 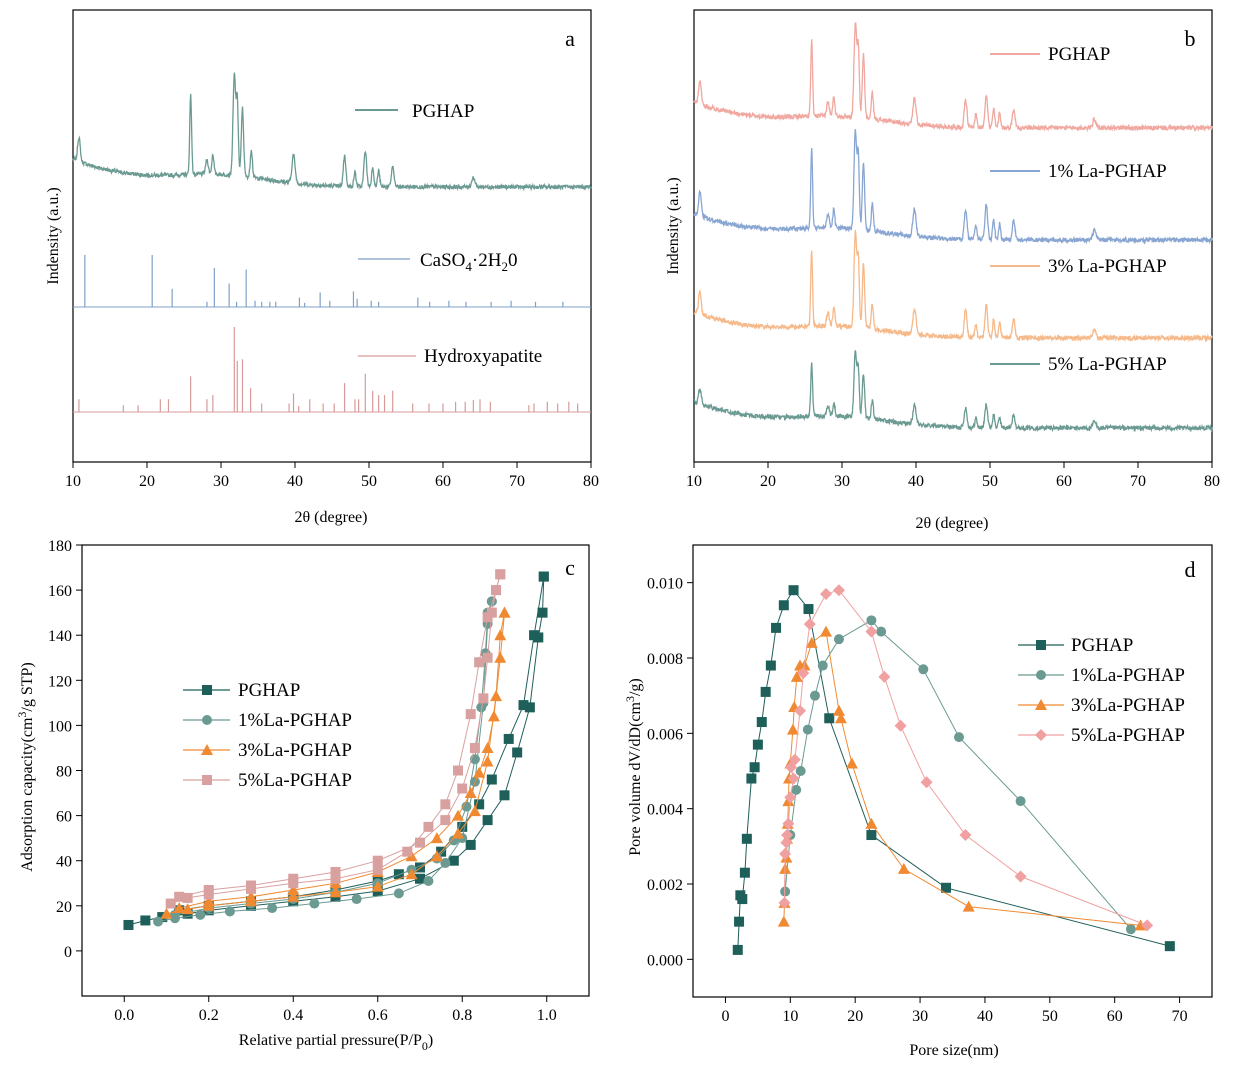 I want to click on panel-d-ytick-label: 0.006, so click(x=665, y=734).